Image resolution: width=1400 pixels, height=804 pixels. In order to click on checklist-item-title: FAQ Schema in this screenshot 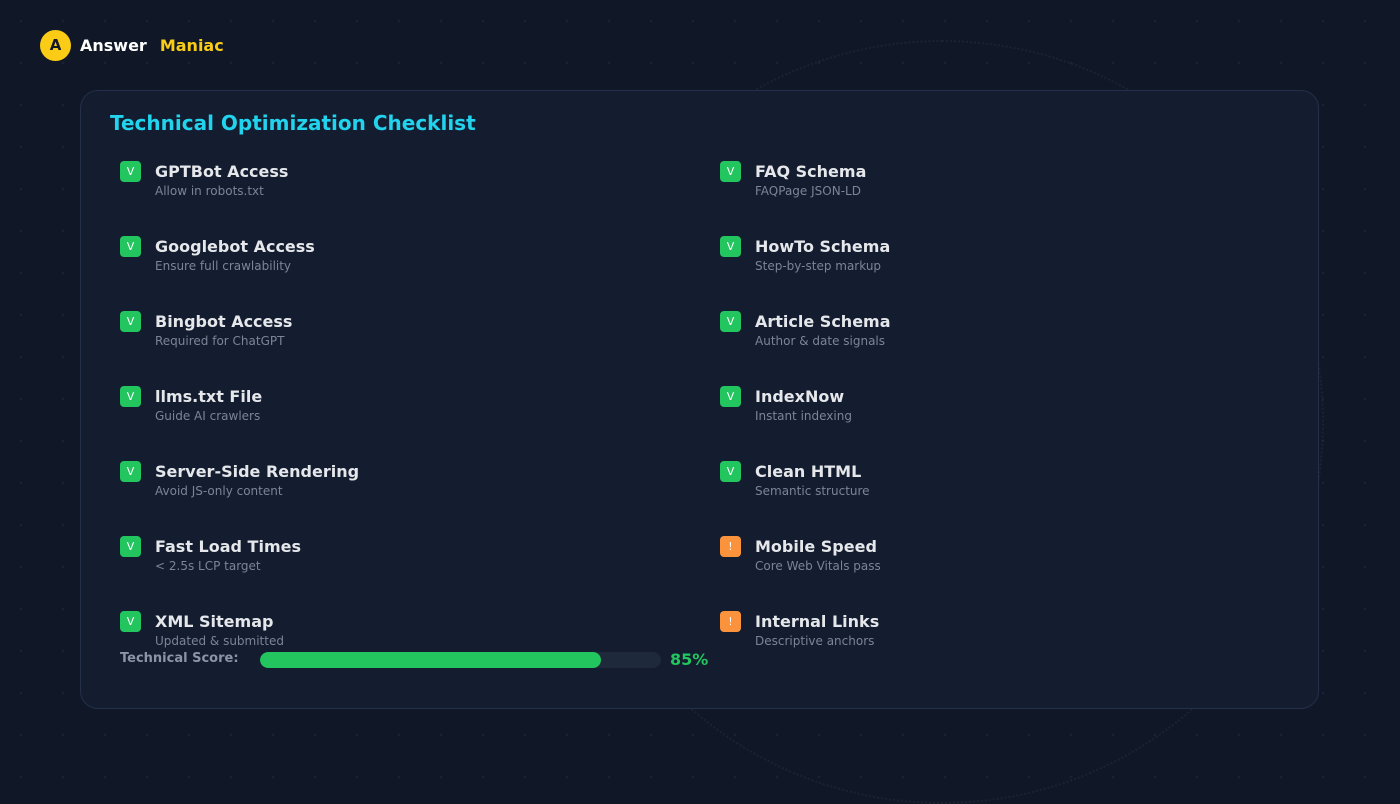, I will do `click(811, 171)`.